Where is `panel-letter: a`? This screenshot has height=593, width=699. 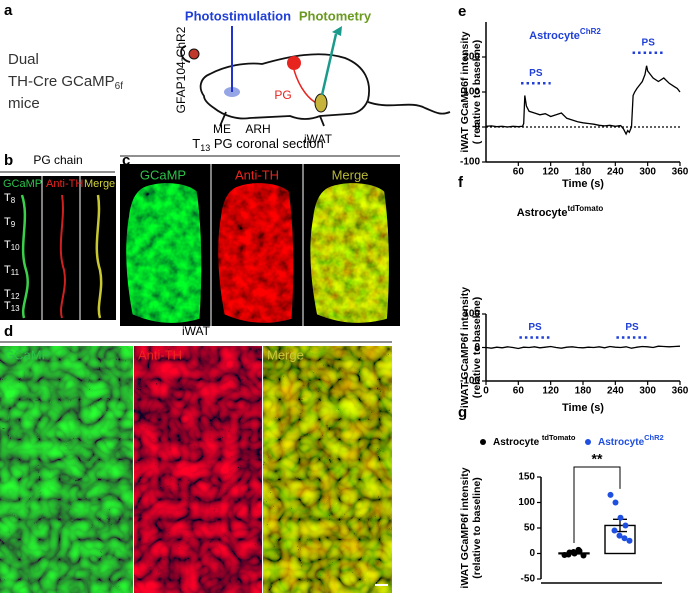
panel-letter: a is located at coordinates (8, 10).